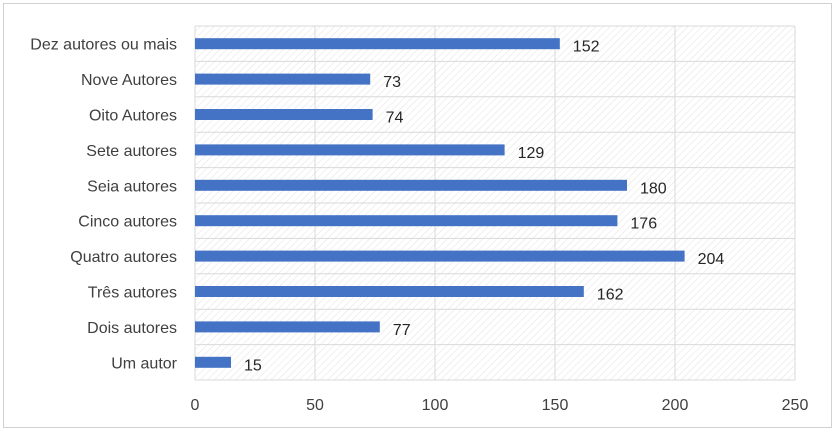  What do you see at coordinates (555, 405) in the screenshot?
I see `x-tick-label: 150` at bounding box center [555, 405].